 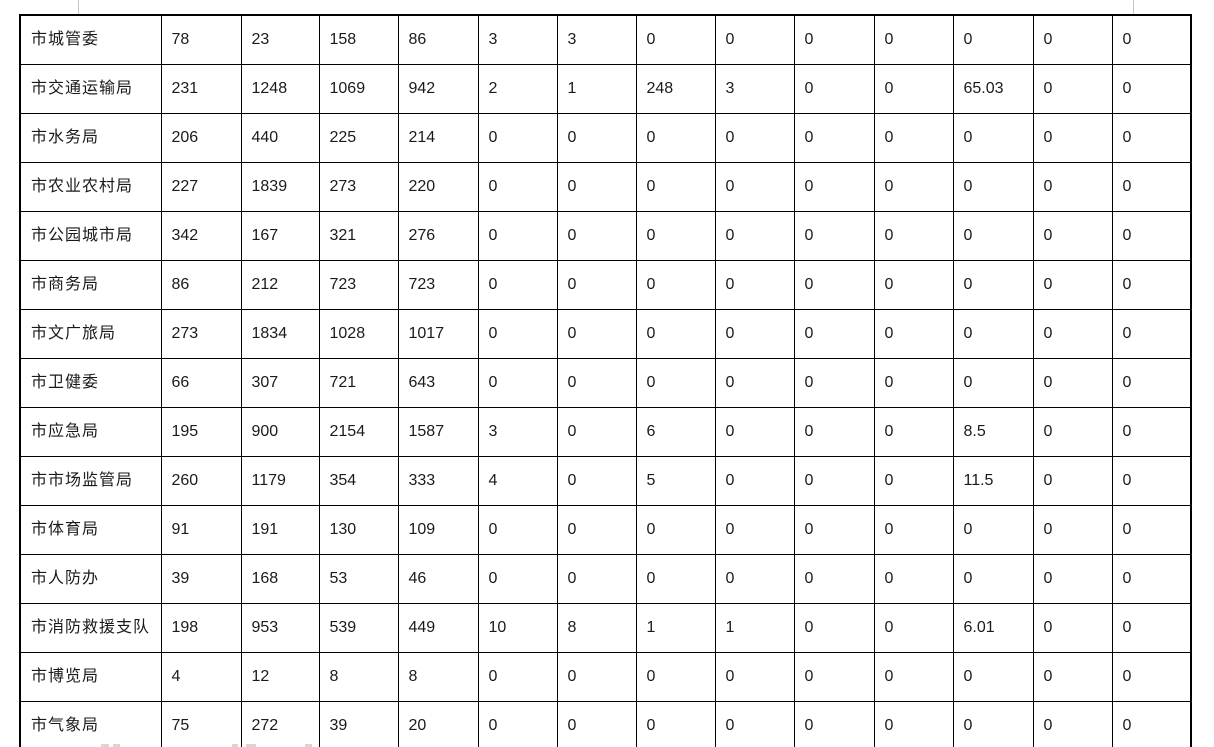 I want to click on value-cell: 721, so click(x=358, y=383).